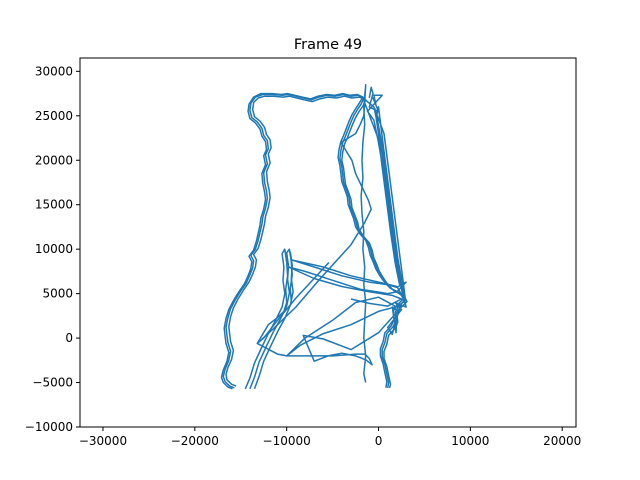 The height and width of the screenshot is (480, 640). I want to click on y-tick-label: 10000, so click(54, 249).